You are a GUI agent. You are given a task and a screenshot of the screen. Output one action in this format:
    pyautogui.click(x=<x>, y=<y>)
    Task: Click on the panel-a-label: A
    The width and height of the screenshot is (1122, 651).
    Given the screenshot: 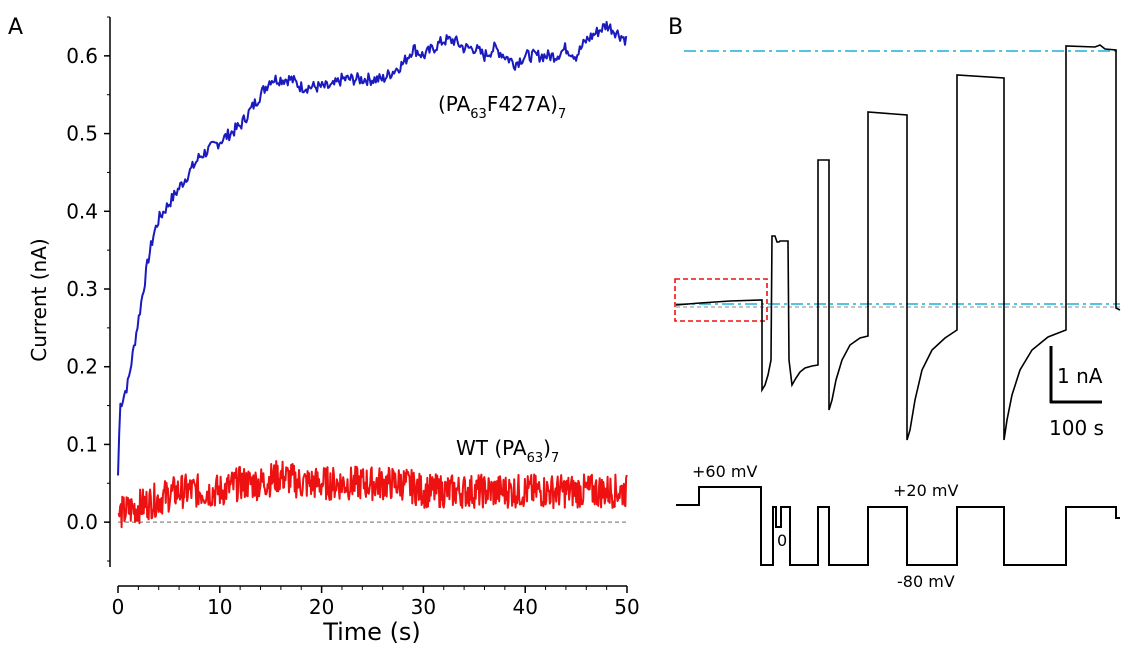 What is the action you would take?
    pyautogui.click(x=15, y=27)
    